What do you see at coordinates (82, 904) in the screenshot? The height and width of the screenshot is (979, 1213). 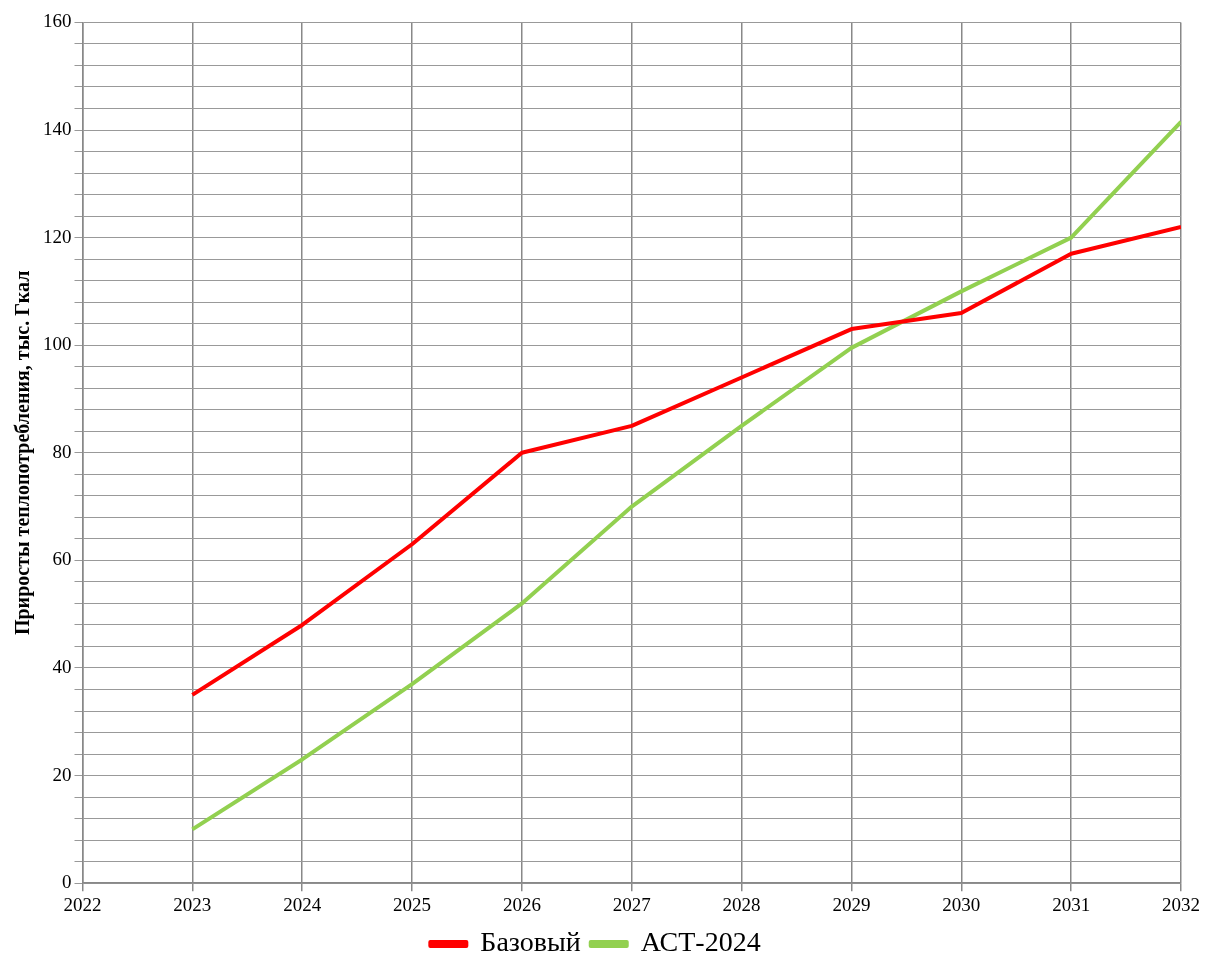 I see `x-tick-label: 2022` at bounding box center [82, 904].